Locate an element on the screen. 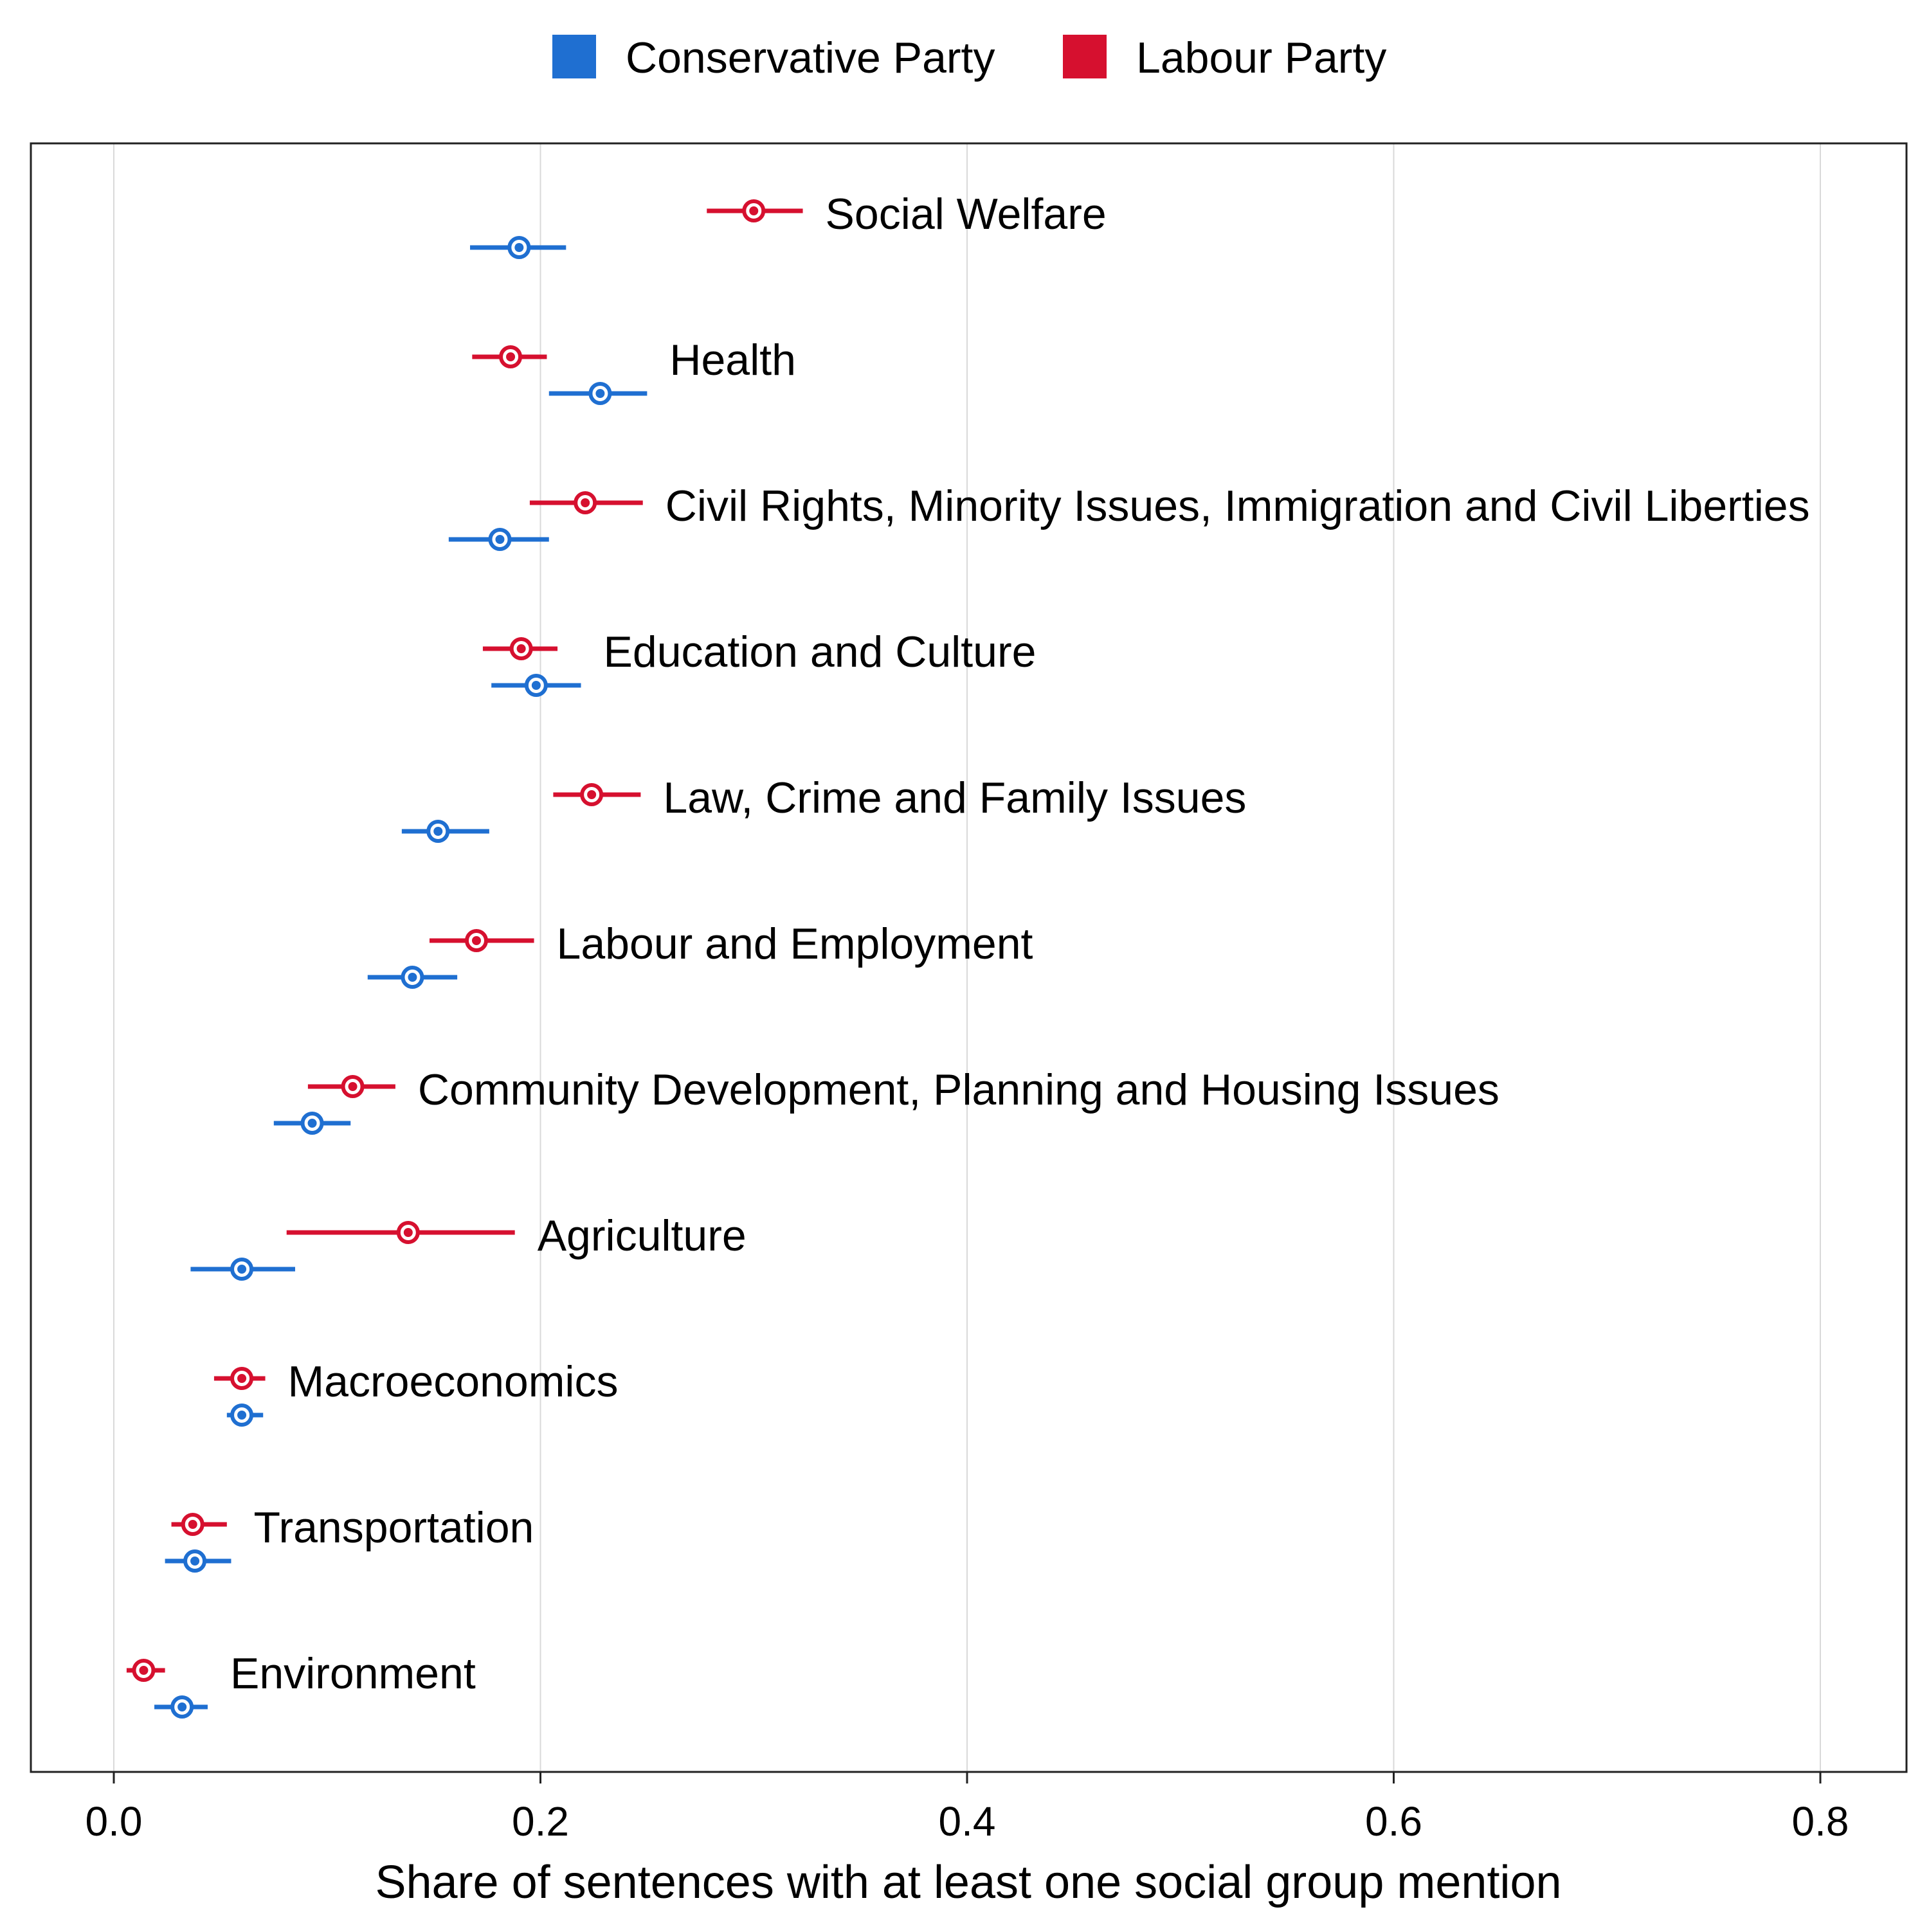  category-label: Agriculture is located at coordinates (642, 1235).